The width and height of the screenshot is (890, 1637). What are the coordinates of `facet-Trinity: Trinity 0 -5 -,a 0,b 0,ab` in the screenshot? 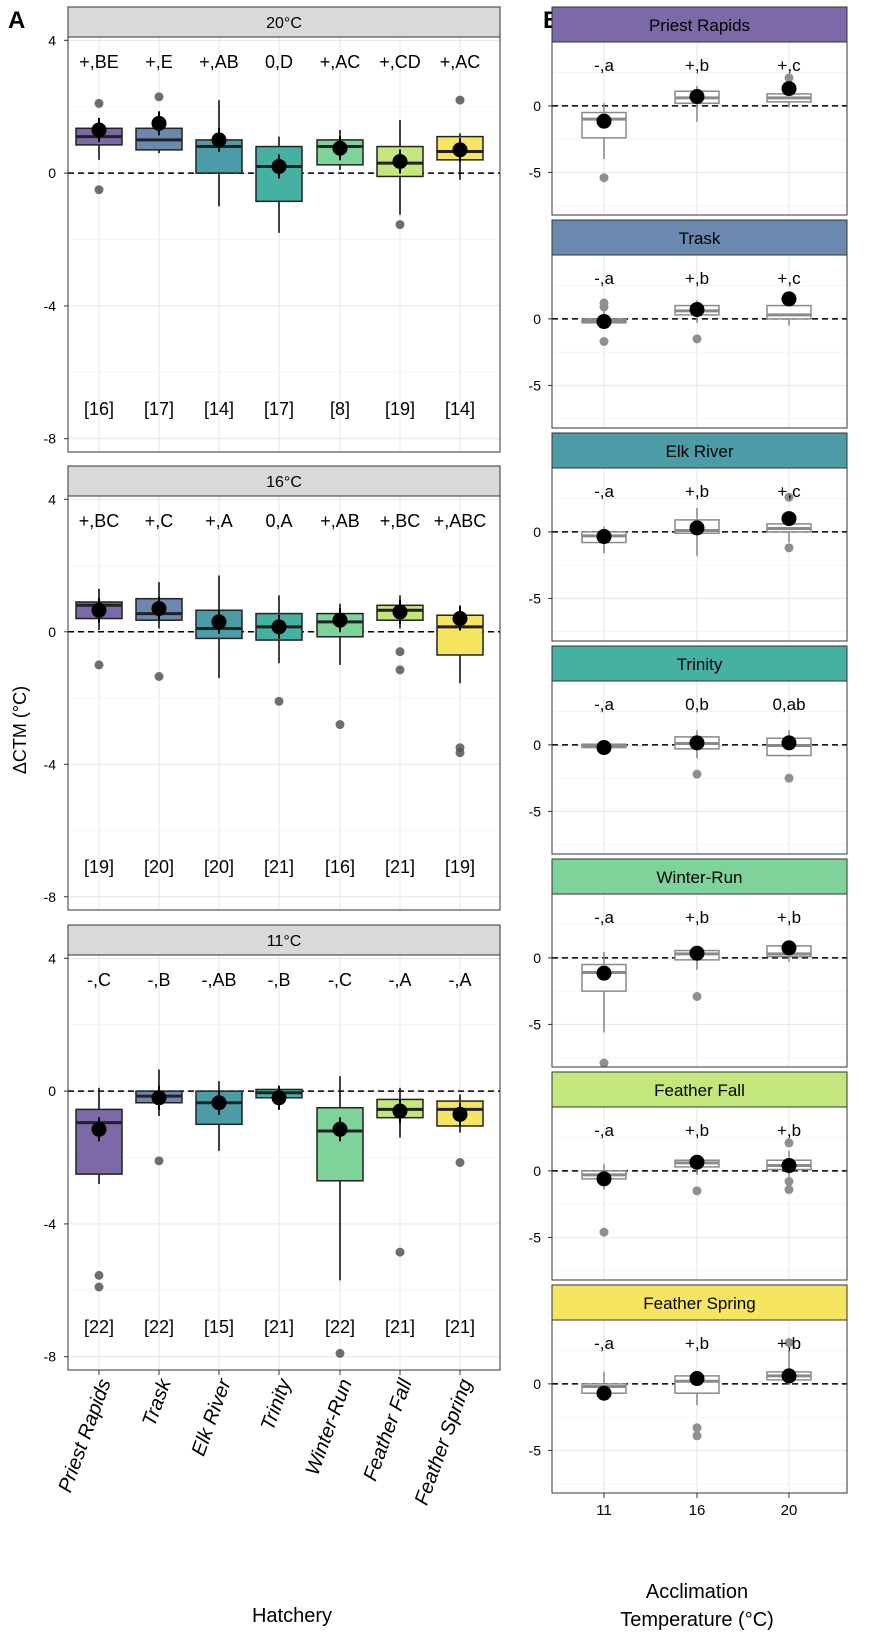 It's located at (688, 750).